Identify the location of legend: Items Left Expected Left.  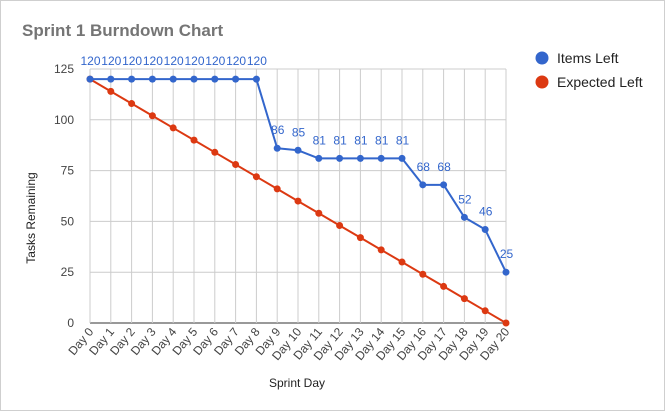
(589, 70).